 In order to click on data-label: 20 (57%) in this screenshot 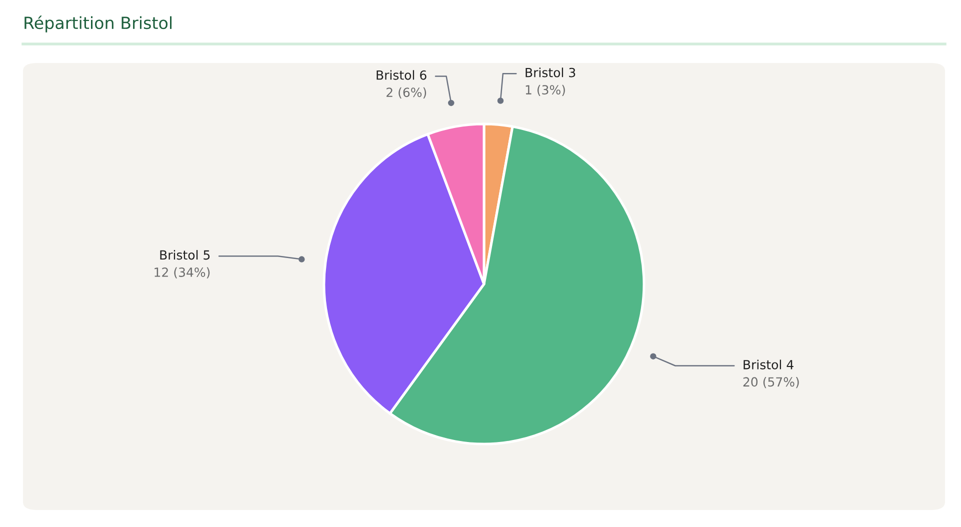, I will do `click(771, 382)`.